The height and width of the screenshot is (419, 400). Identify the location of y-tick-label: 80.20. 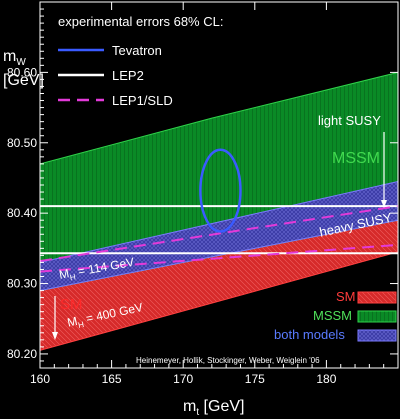
(22, 354).